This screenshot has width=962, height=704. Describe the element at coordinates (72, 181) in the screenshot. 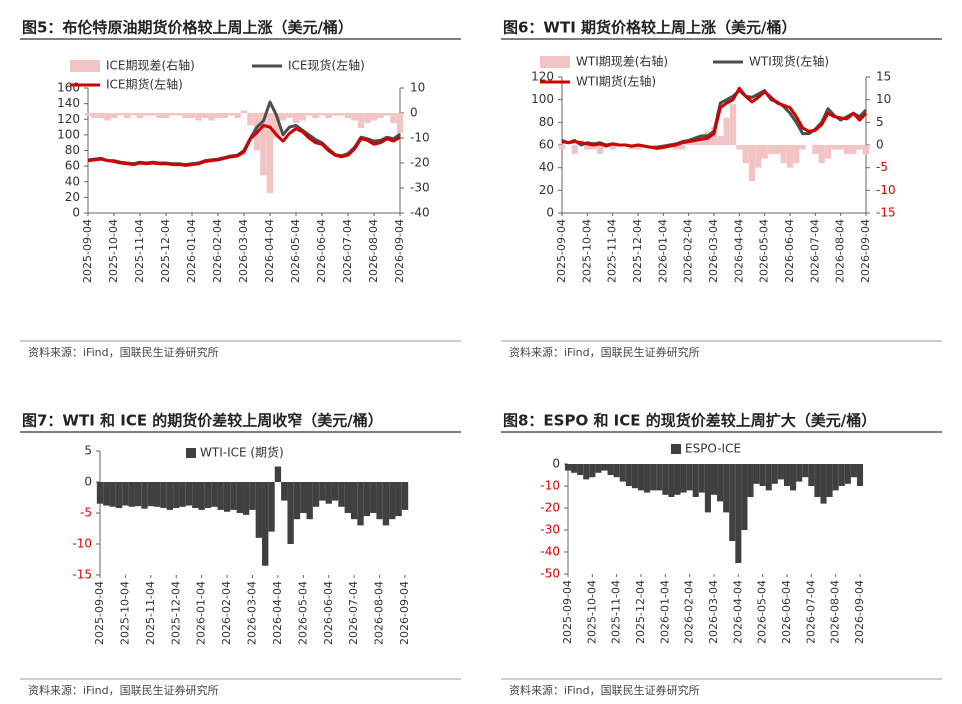

I see `y-tick-label: 40` at that location.